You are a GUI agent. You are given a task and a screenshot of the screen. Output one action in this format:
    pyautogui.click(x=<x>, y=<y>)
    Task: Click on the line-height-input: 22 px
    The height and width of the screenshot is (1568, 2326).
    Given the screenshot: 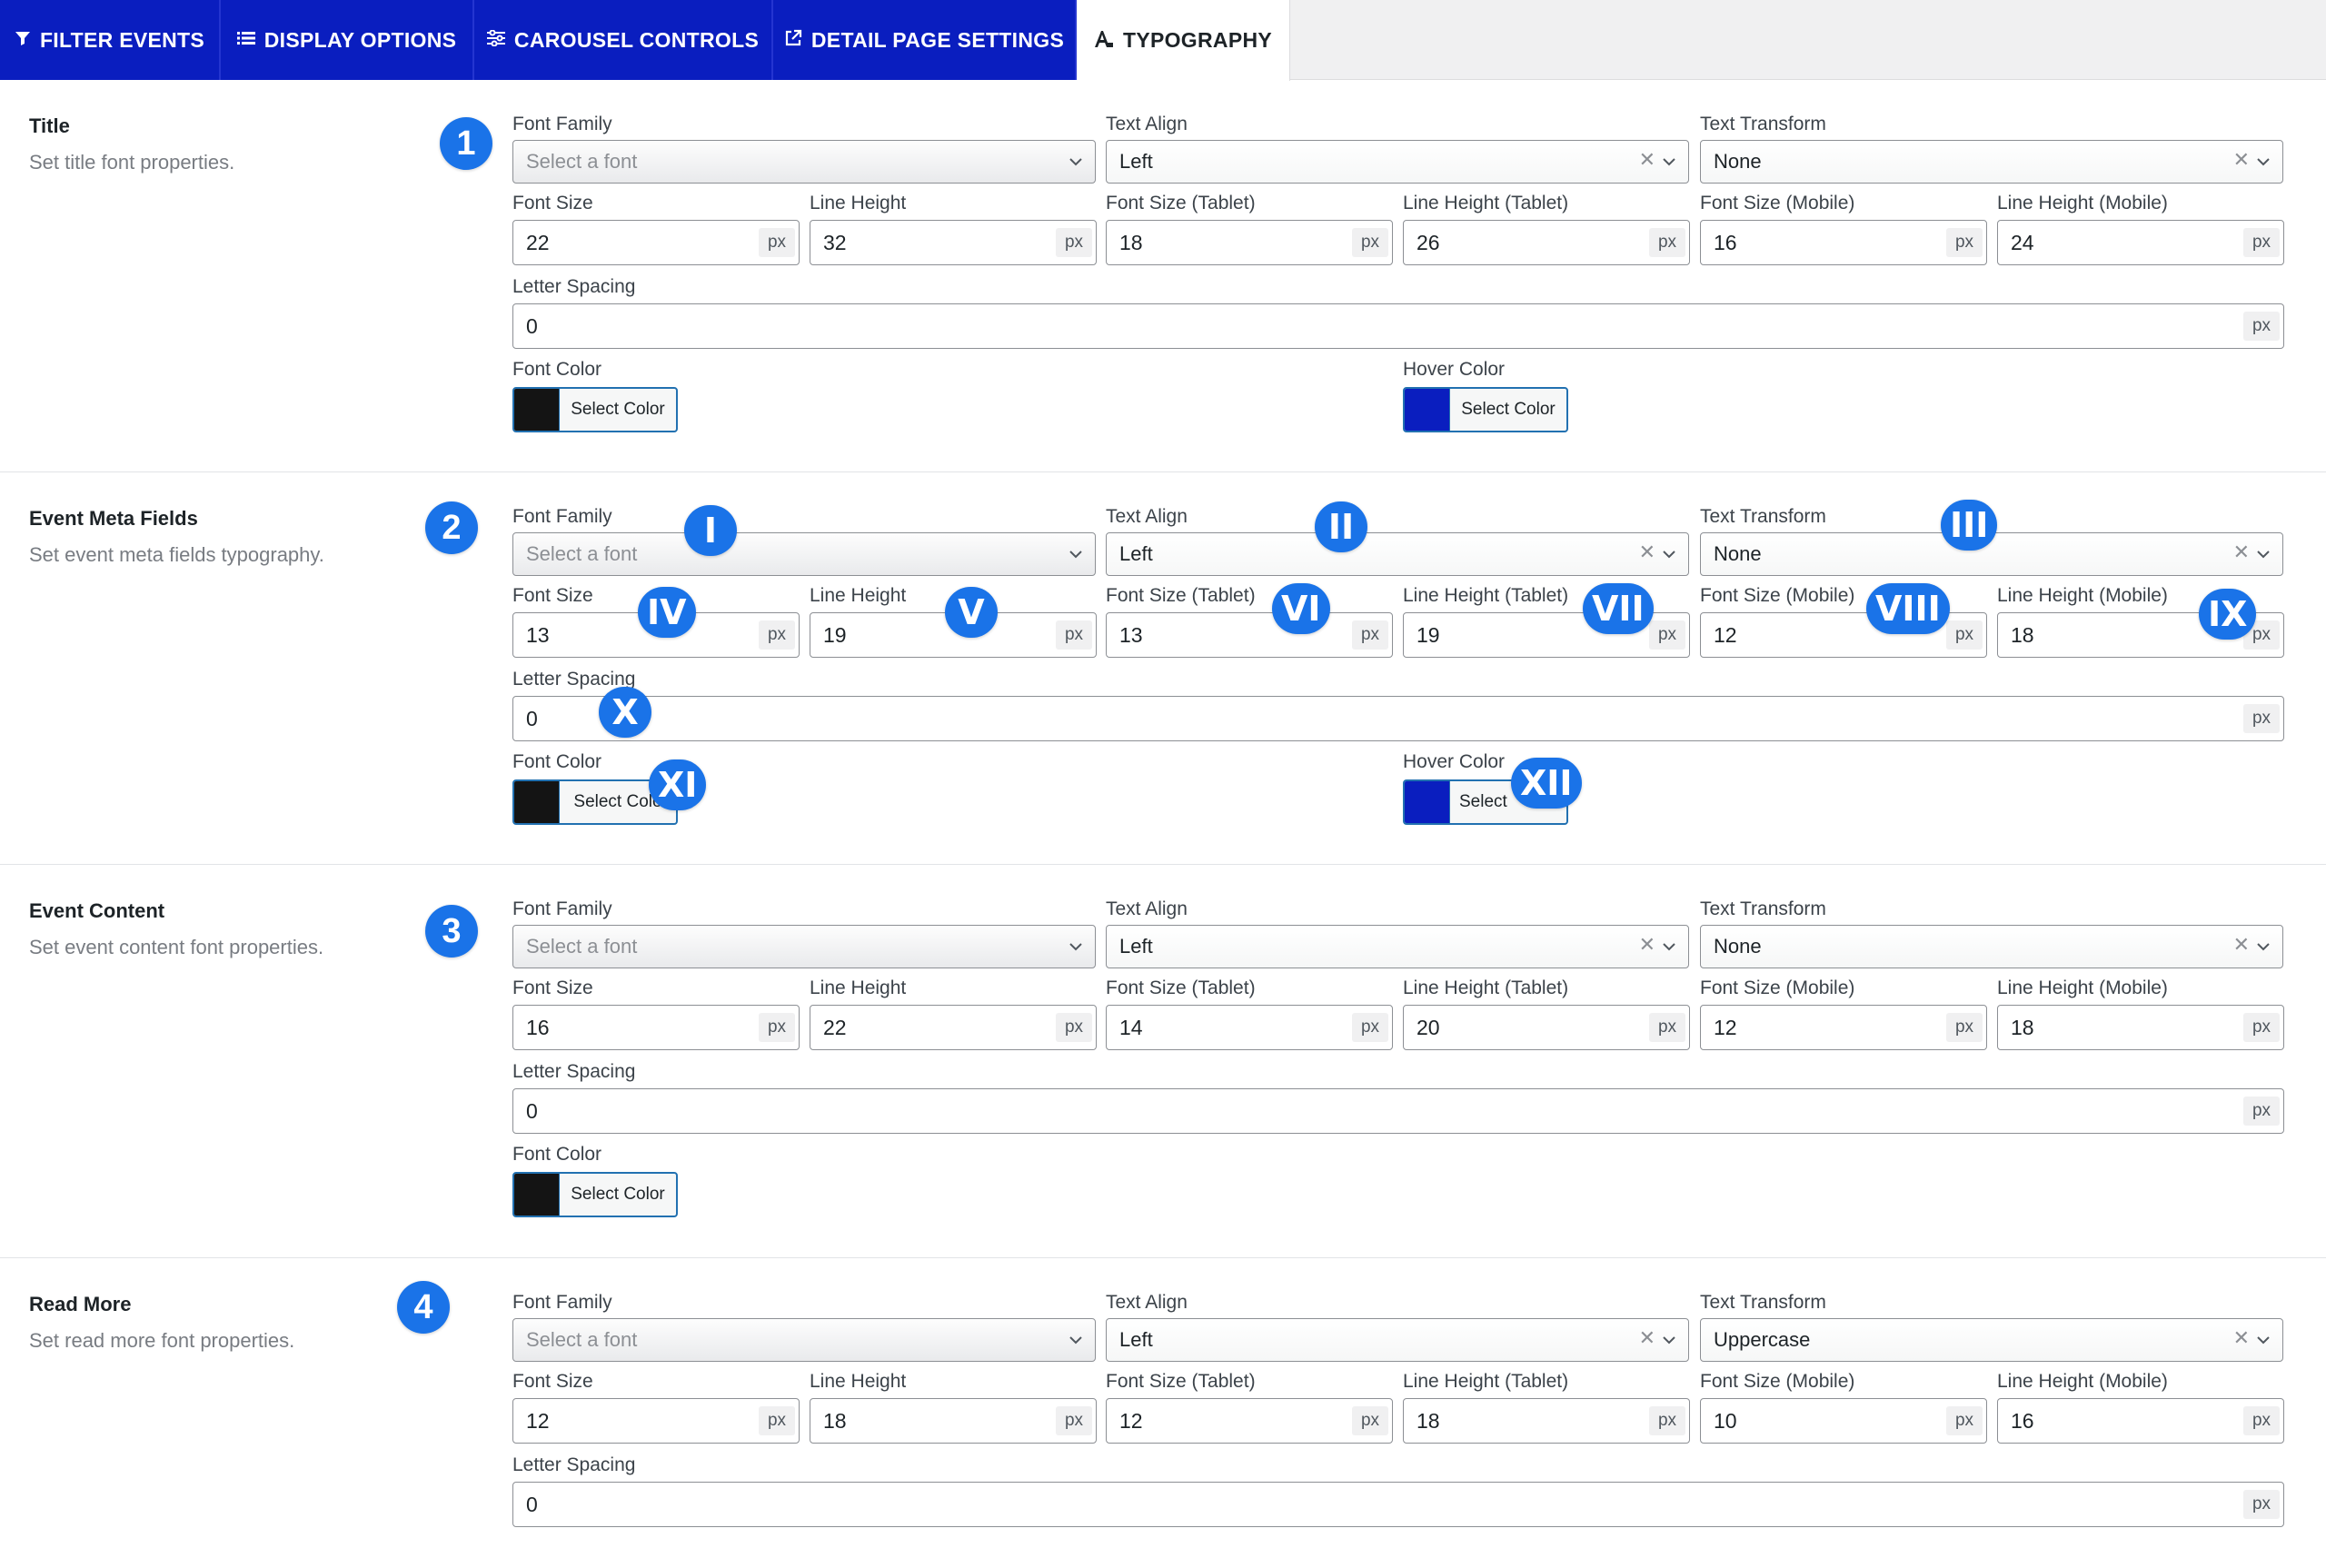 What is the action you would take?
    pyautogui.click(x=953, y=1027)
    